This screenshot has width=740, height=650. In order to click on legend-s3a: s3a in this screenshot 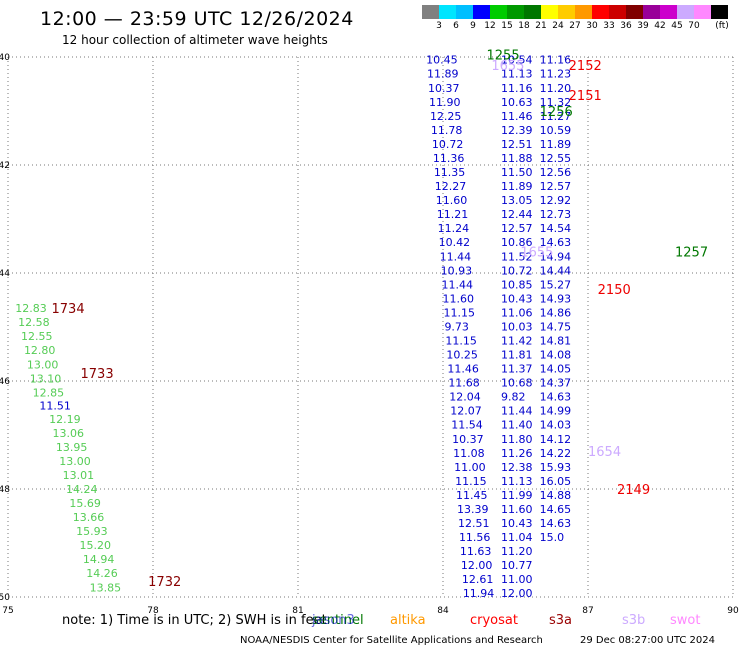, I will do `click(561, 620)`.